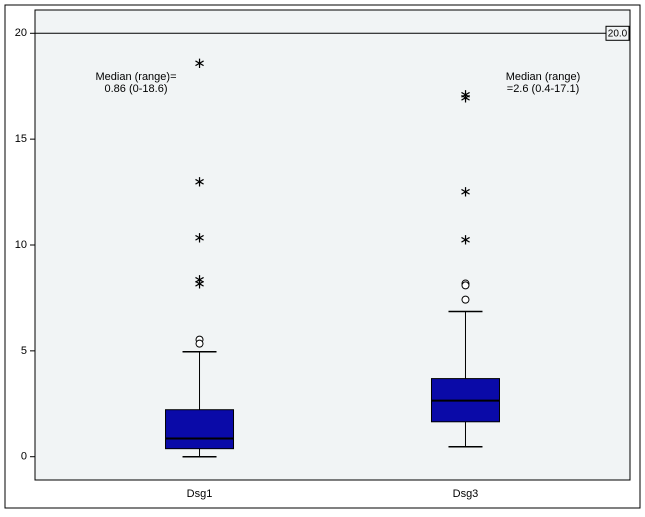  I want to click on annotation: =2.6 (0.4-17.1), so click(543, 89).